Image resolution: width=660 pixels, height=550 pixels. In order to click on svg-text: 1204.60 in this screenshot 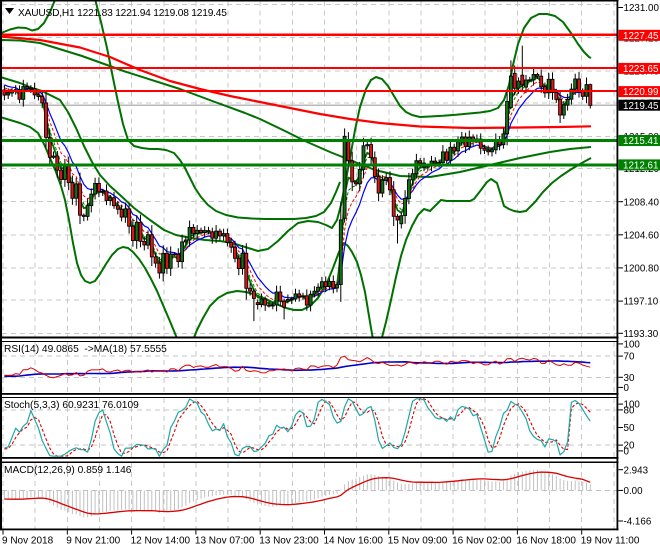, I will do `click(642, 235)`.